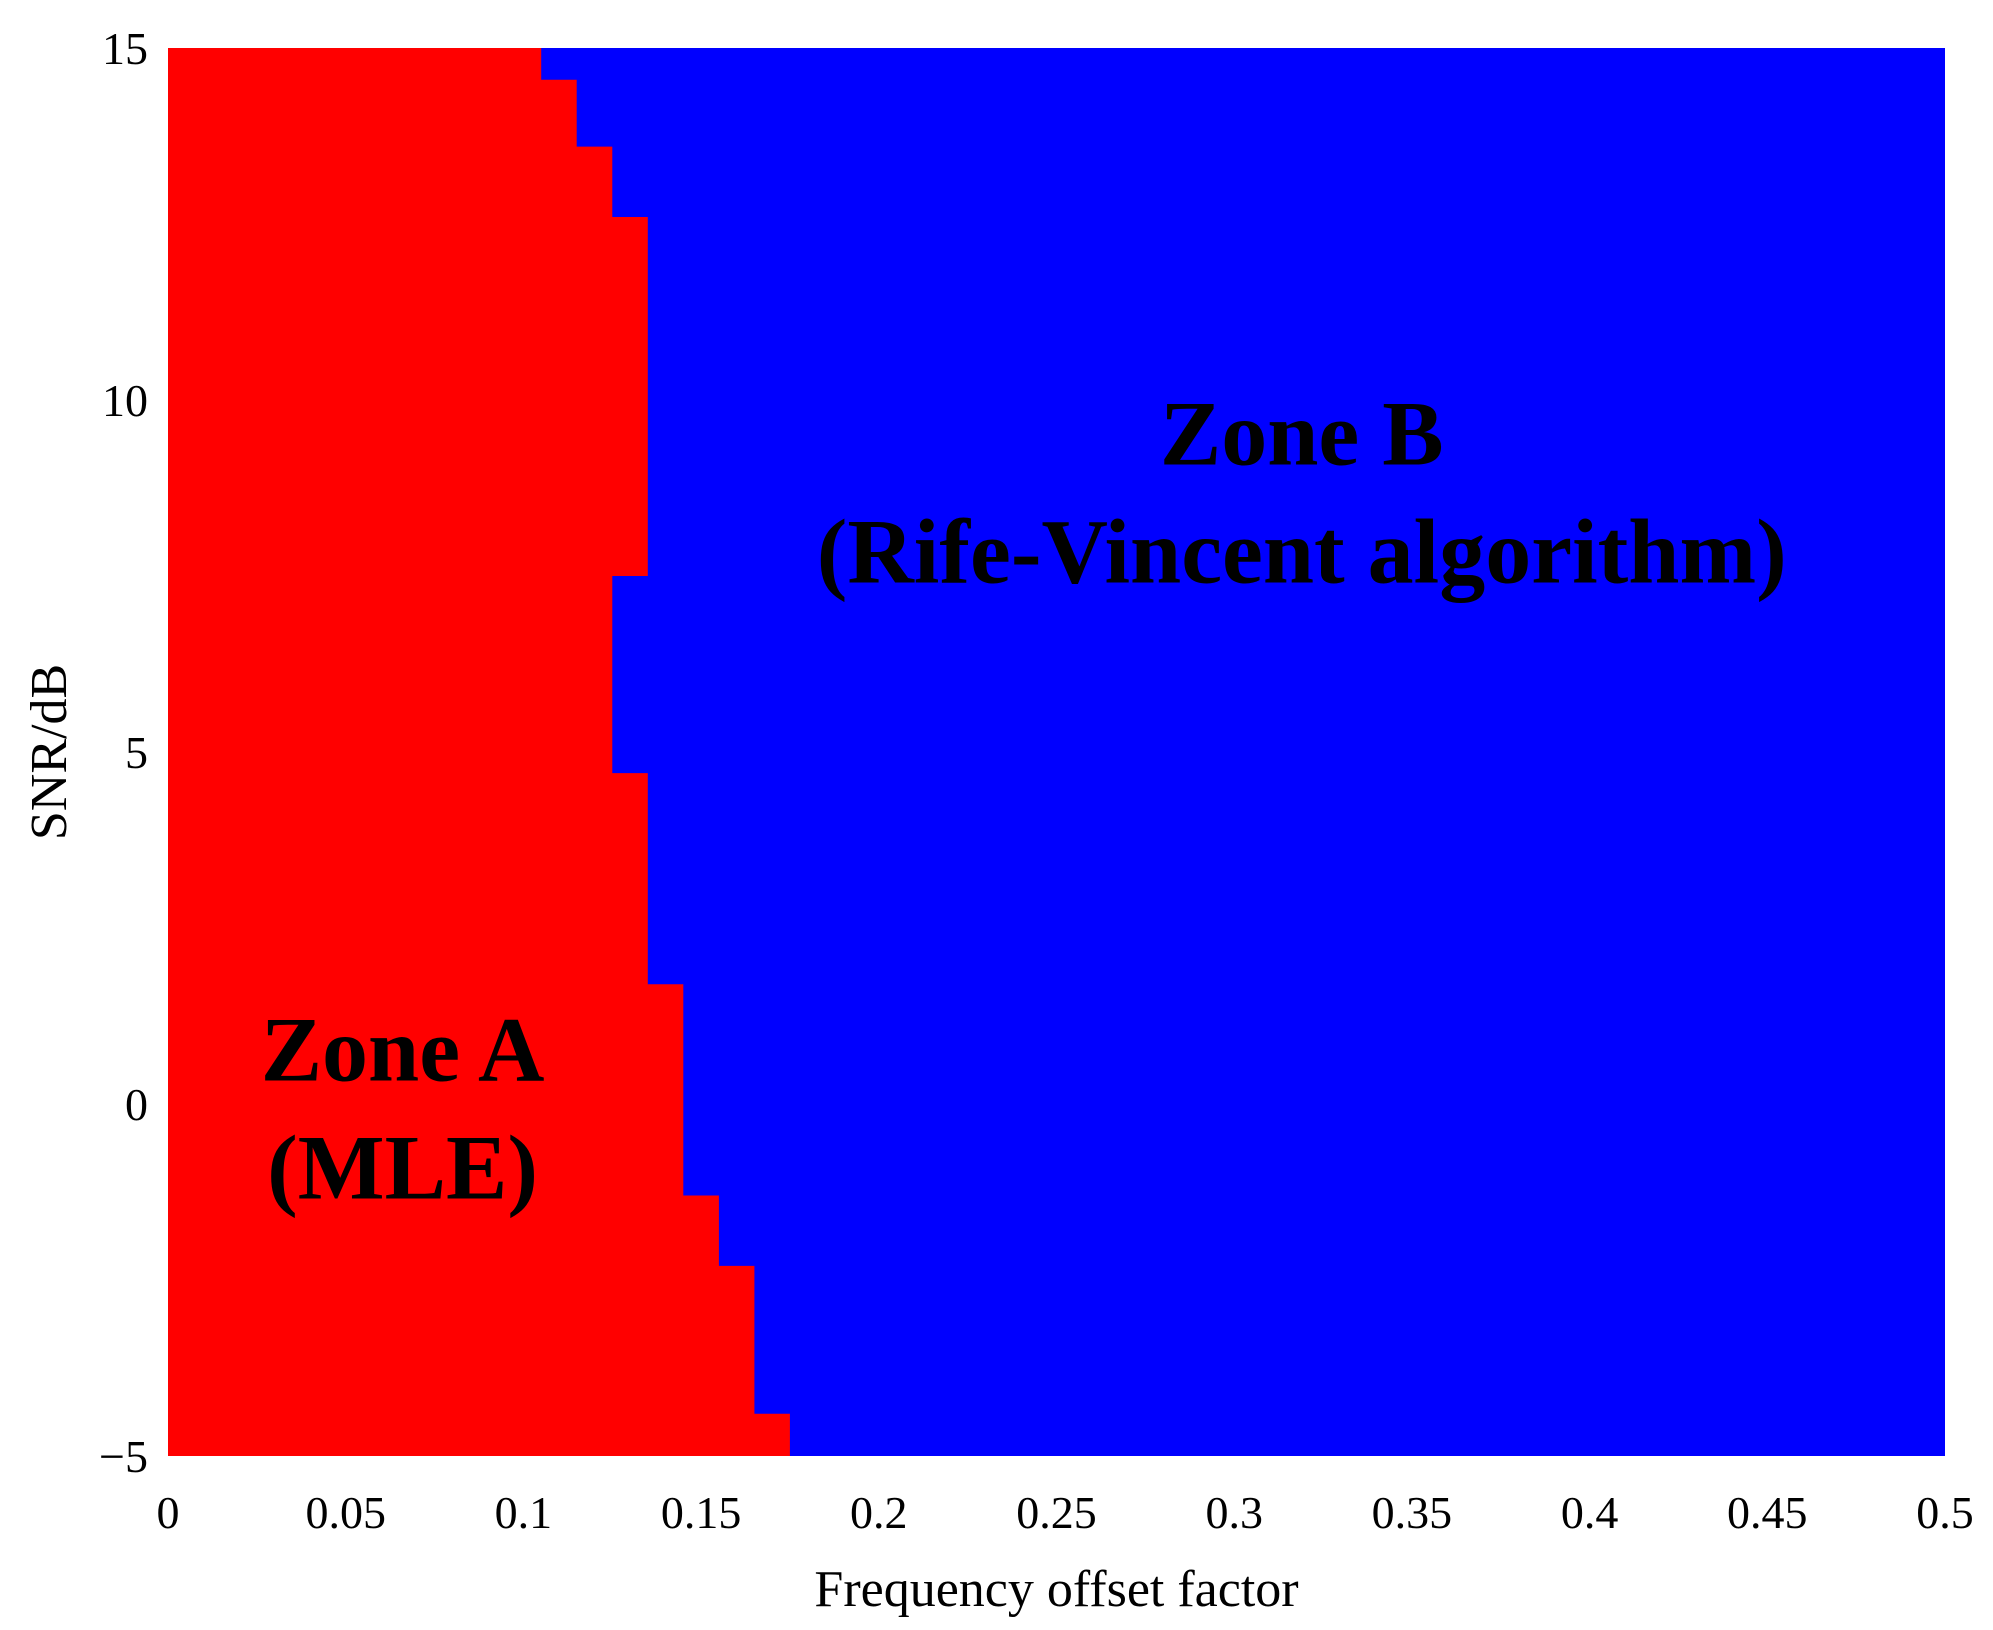 The width and height of the screenshot is (1993, 1630). Describe the element at coordinates (136, 752) in the screenshot. I see `y-tick-label: 5` at that location.